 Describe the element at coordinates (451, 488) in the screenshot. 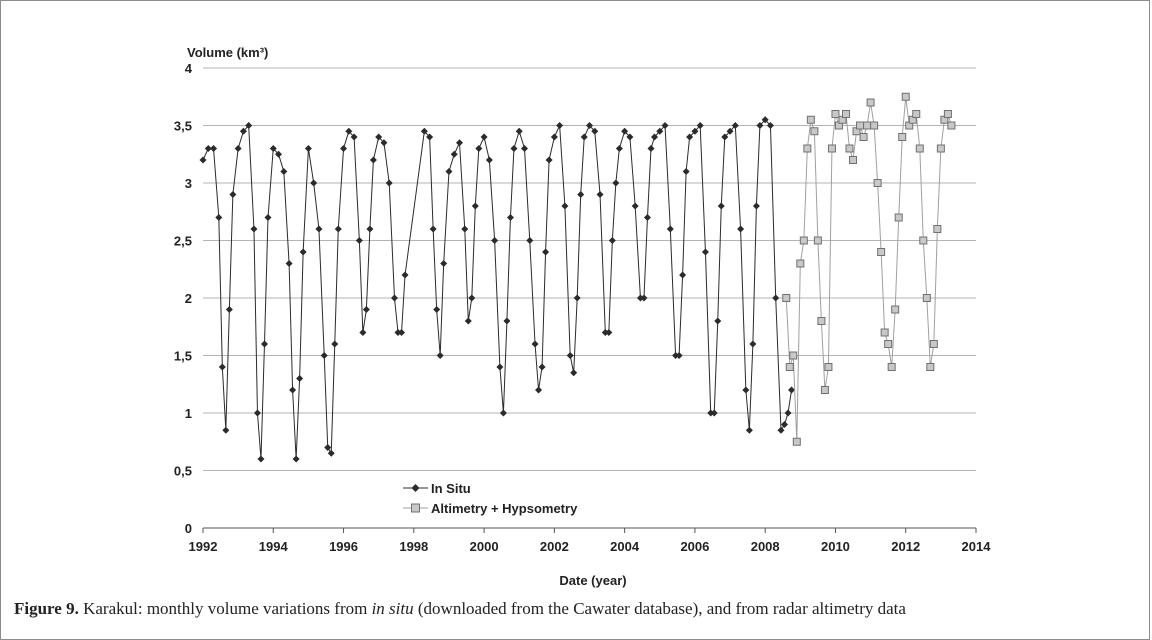

I see `legend-label-in-situ: In Situ` at that location.